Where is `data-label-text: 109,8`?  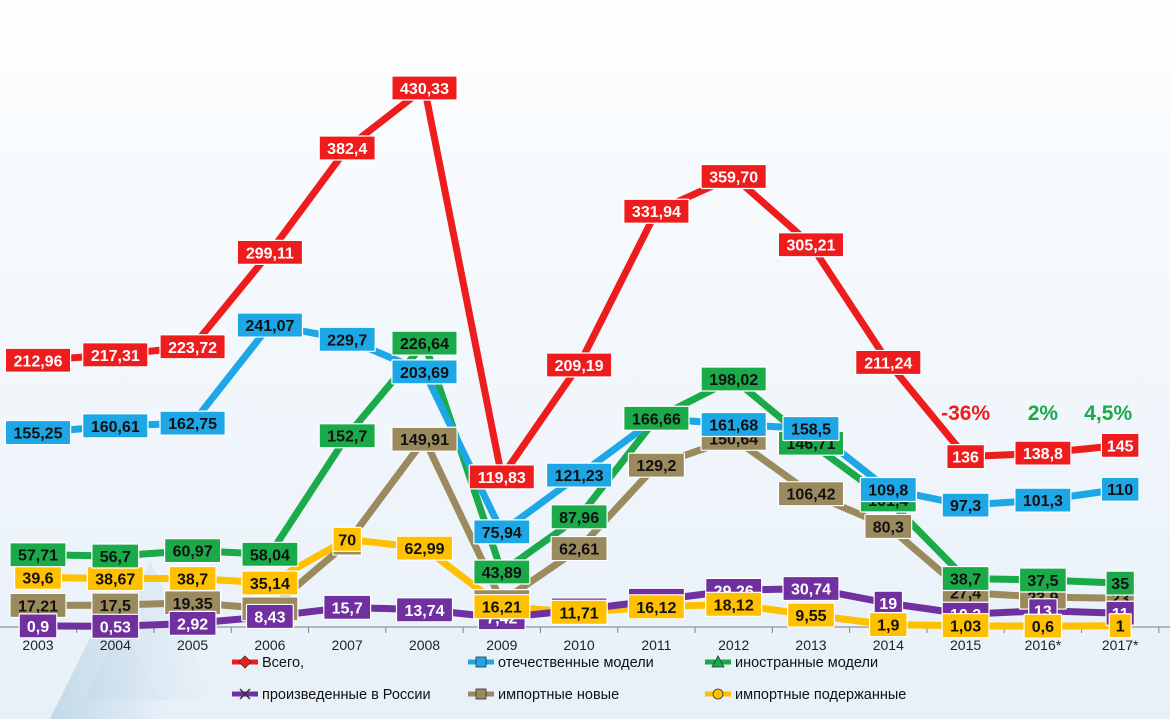
data-label-text: 109,8 is located at coordinates (888, 490).